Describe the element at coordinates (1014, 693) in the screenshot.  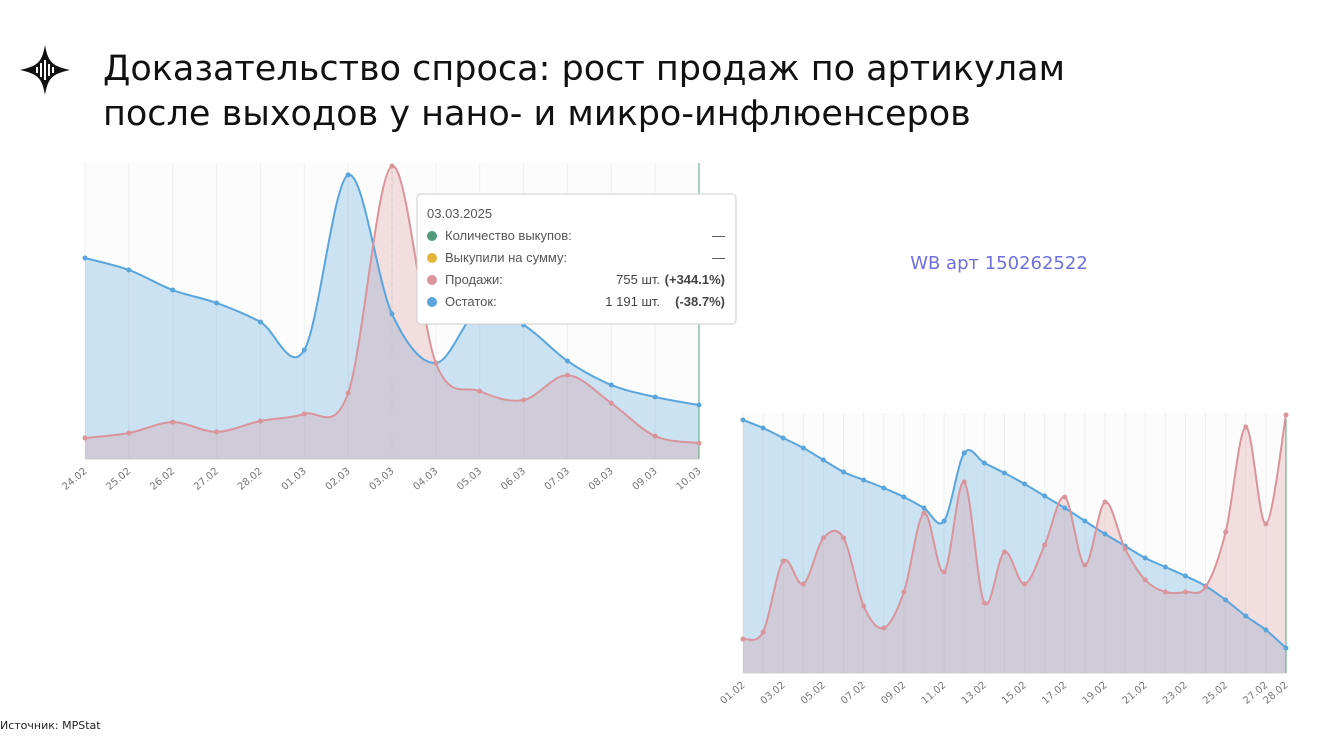
I see `x-tick-label: 15.02` at that location.